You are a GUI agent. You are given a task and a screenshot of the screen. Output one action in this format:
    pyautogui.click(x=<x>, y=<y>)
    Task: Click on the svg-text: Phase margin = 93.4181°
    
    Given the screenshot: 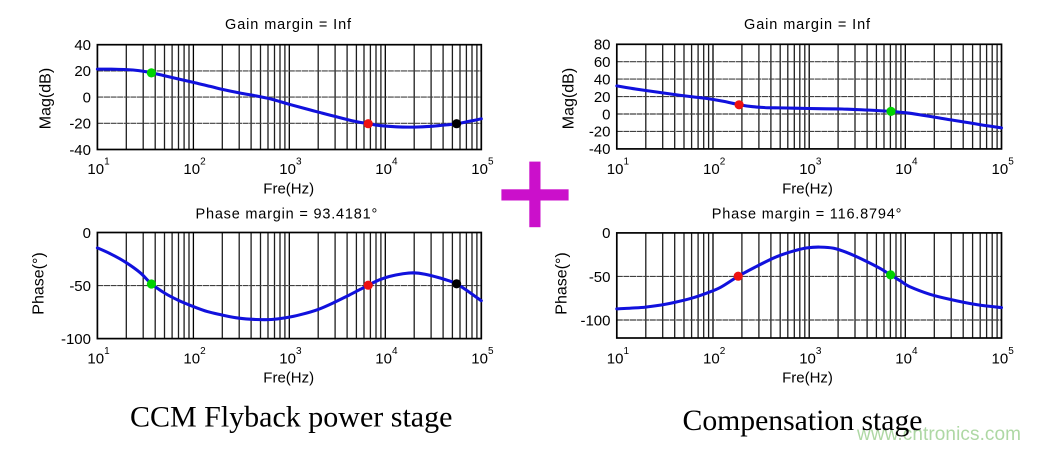 What is the action you would take?
    pyautogui.click(x=286, y=215)
    